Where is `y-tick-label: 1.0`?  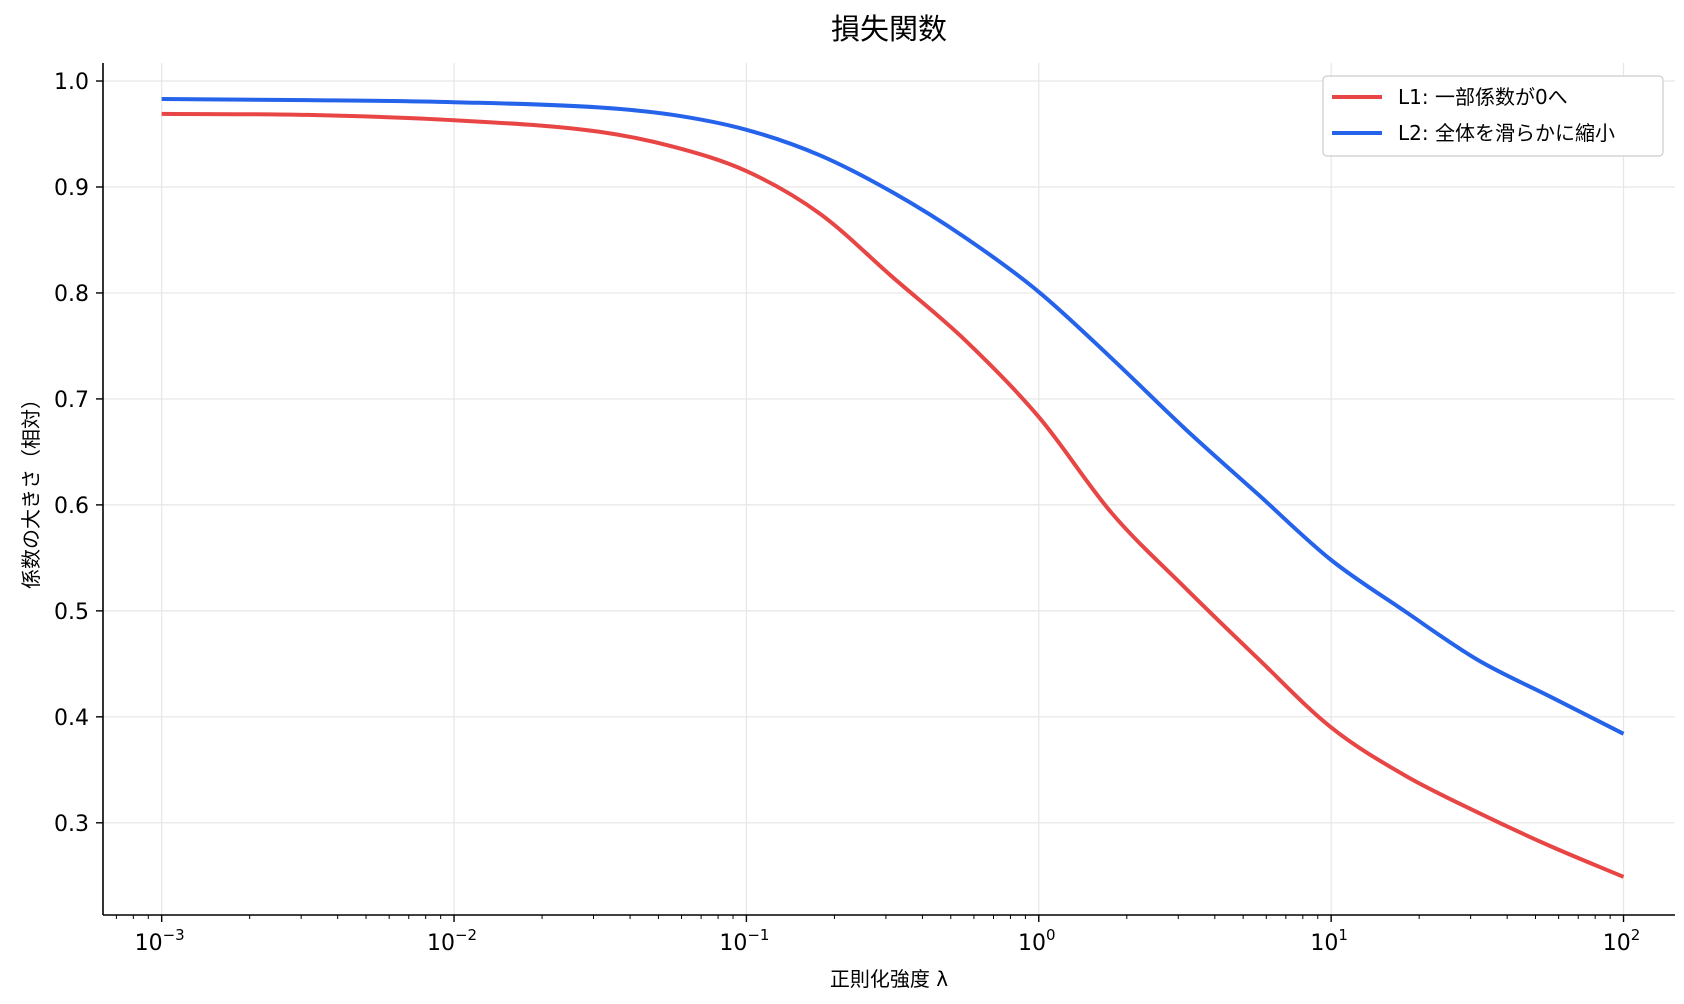
y-tick-label: 1.0 is located at coordinates (71, 82).